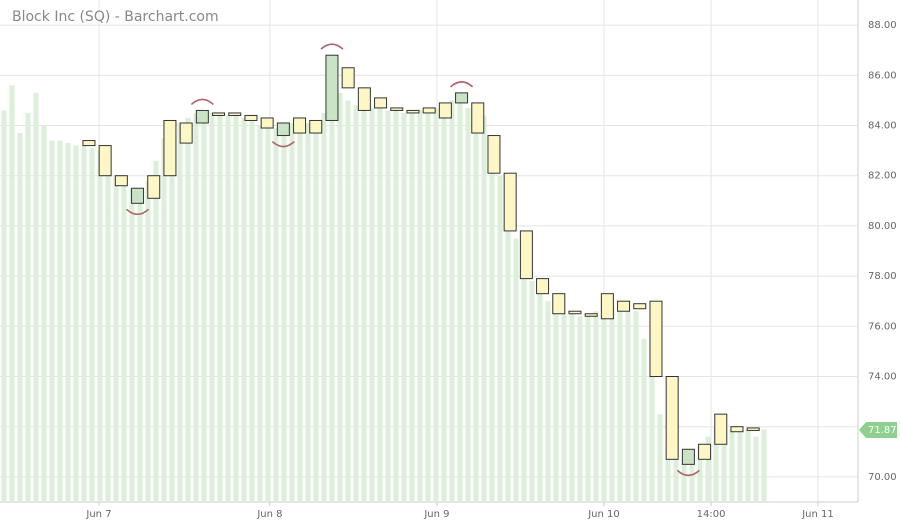 Image resolution: width=901 pixels, height=522 pixels. What do you see at coordinates (436, 514) in the screenshot?
I see `x-tick-label: Jun 9` at bounding box center [436, 514].